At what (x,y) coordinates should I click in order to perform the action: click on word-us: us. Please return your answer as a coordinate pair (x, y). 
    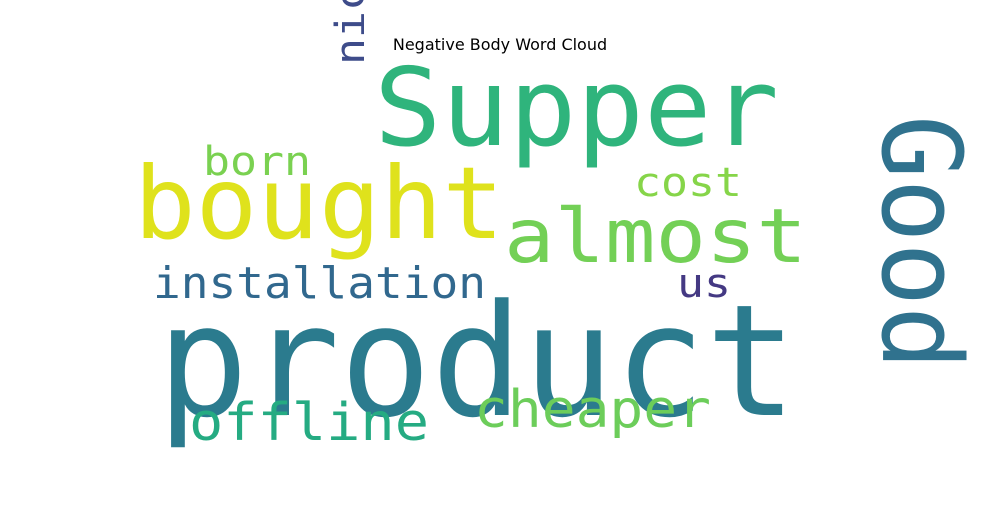
    Looking at the image, I should click on (704, 284).